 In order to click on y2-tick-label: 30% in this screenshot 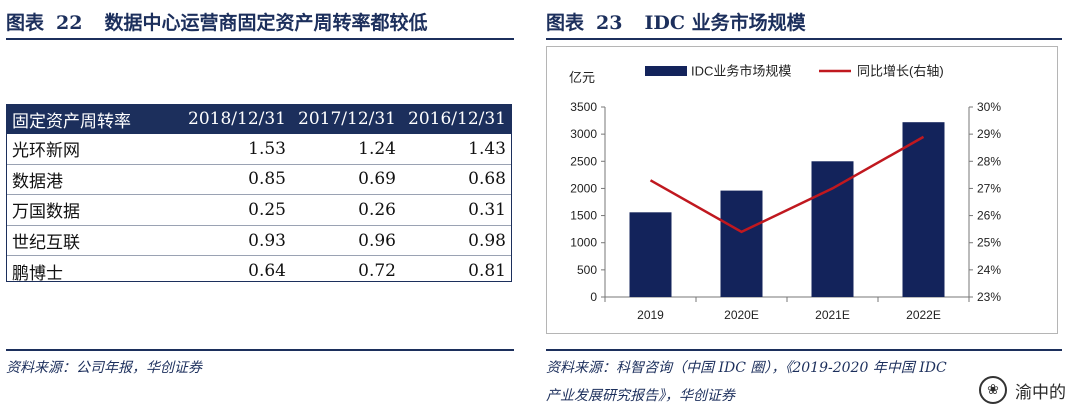, I will do `click(989, 107)`.